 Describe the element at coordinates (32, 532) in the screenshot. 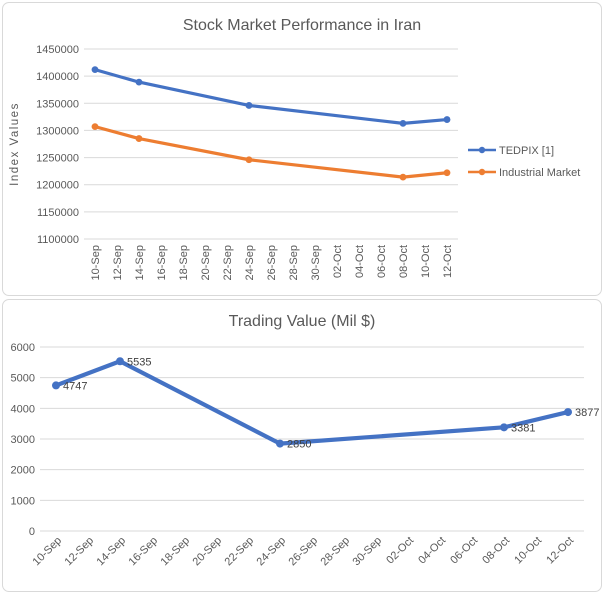

I see `y-tick-label: 0` at that location.